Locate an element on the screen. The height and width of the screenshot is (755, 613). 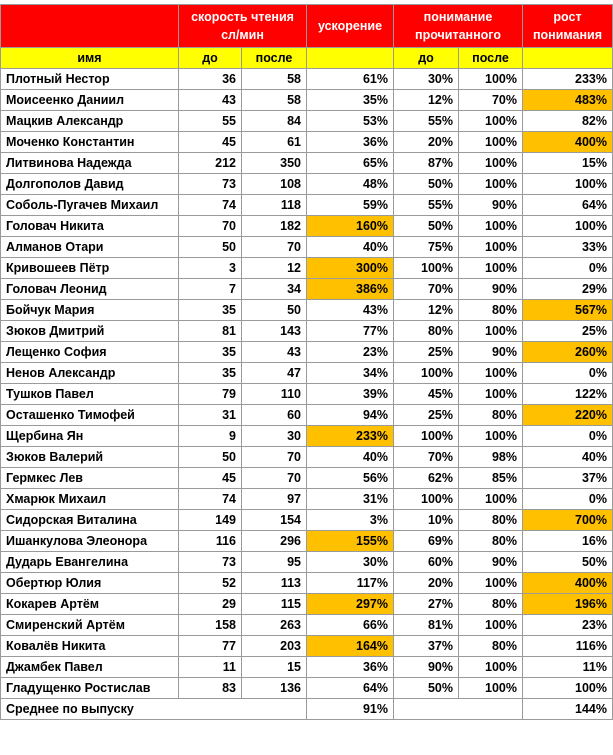
cell-speed-after: 47 is located at coordinates (274, 373).